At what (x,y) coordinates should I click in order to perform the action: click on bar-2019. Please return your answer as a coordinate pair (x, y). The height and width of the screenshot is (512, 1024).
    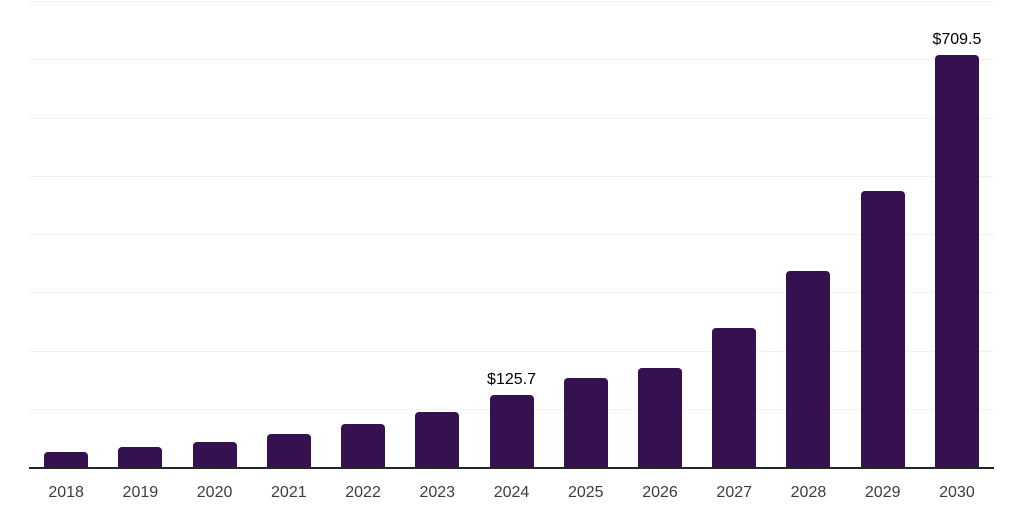
    Looking at the image, I should click on (140, 457).